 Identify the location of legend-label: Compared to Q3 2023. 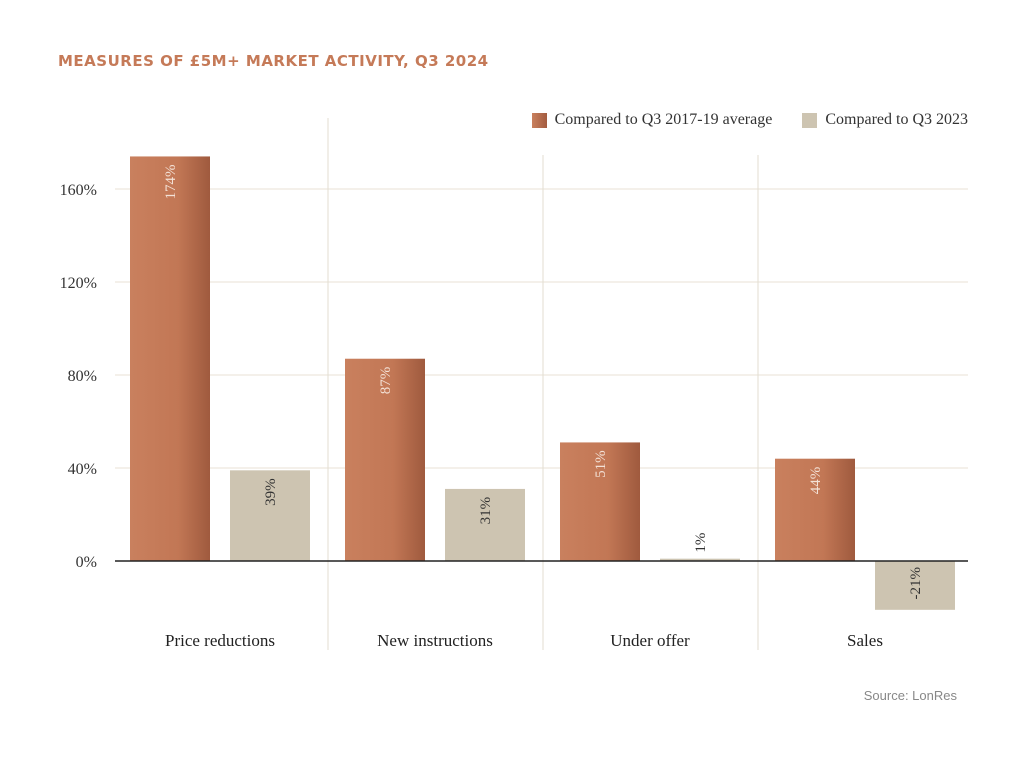
(896, 119).